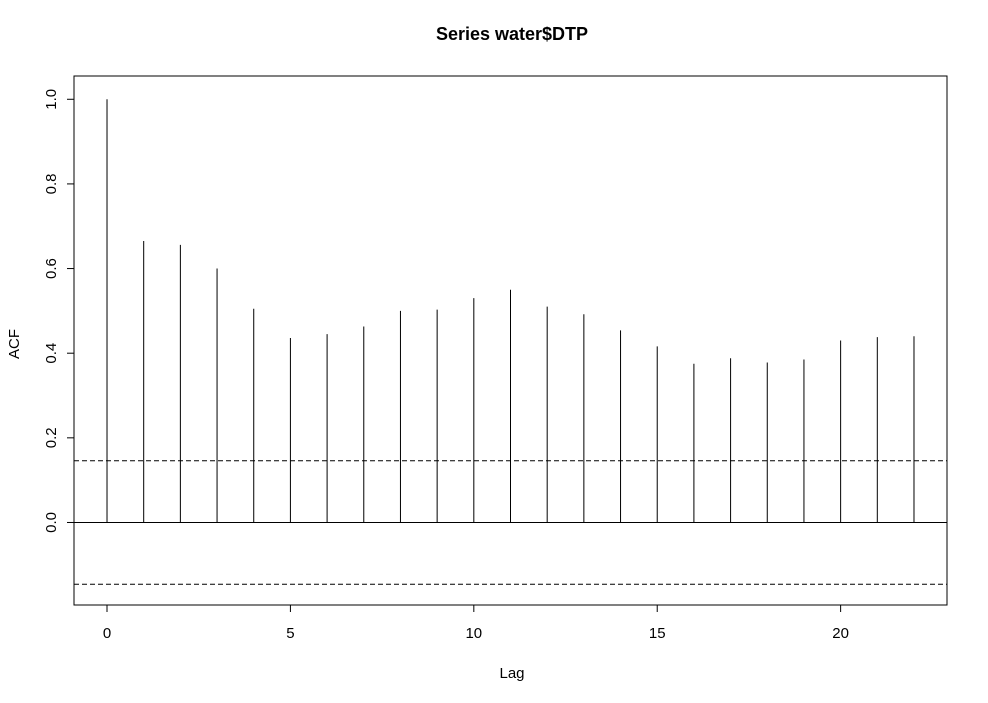 The image size is (988, 703). I want to click on y-tick-label: 0.8, so click(51, 183).